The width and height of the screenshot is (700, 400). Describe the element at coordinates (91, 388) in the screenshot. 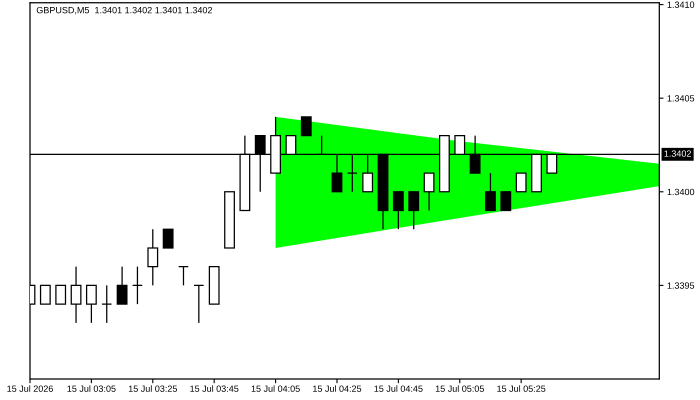

I see `x-tick-label: 15 Jul 03:05` at that location.